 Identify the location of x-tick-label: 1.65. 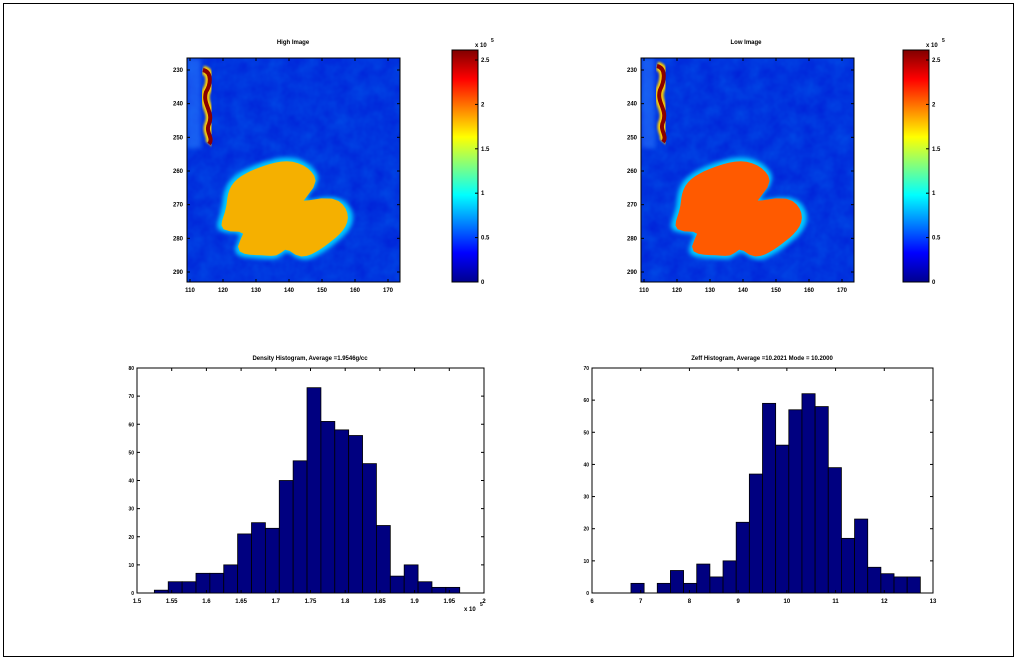
(241, 602).